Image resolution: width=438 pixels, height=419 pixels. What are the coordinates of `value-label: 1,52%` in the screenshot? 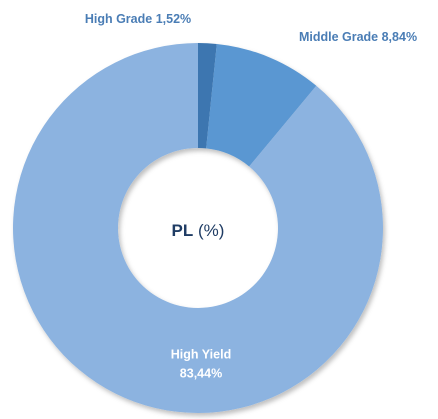 It's located at (173, 19).